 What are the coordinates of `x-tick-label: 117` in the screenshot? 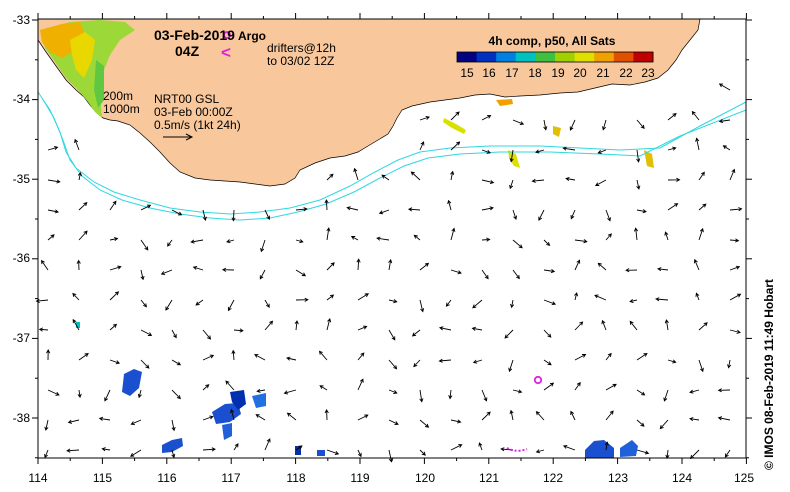 It's located at (230, 478).